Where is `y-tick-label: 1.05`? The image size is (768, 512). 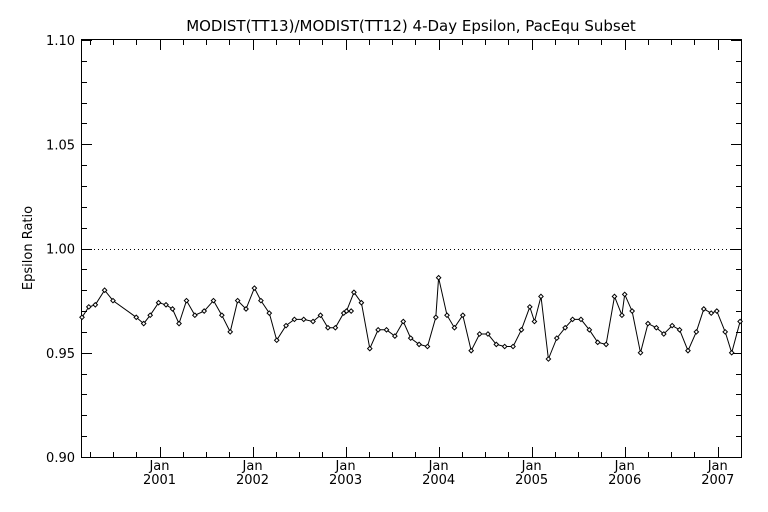 y-tick-label: 1.05 is located at coordinates (60, 145).